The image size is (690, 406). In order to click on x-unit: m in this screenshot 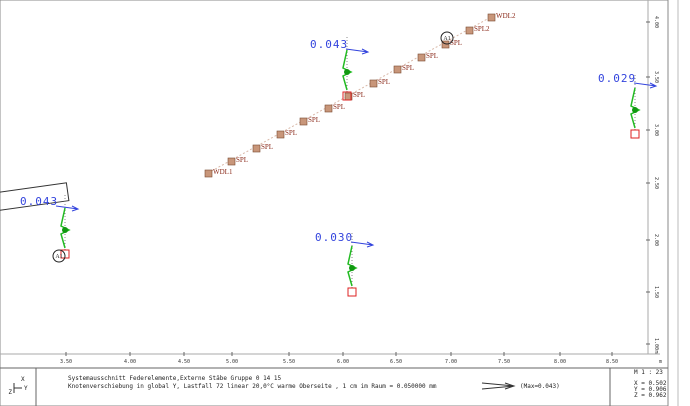, I will do `click(660, 362)`.